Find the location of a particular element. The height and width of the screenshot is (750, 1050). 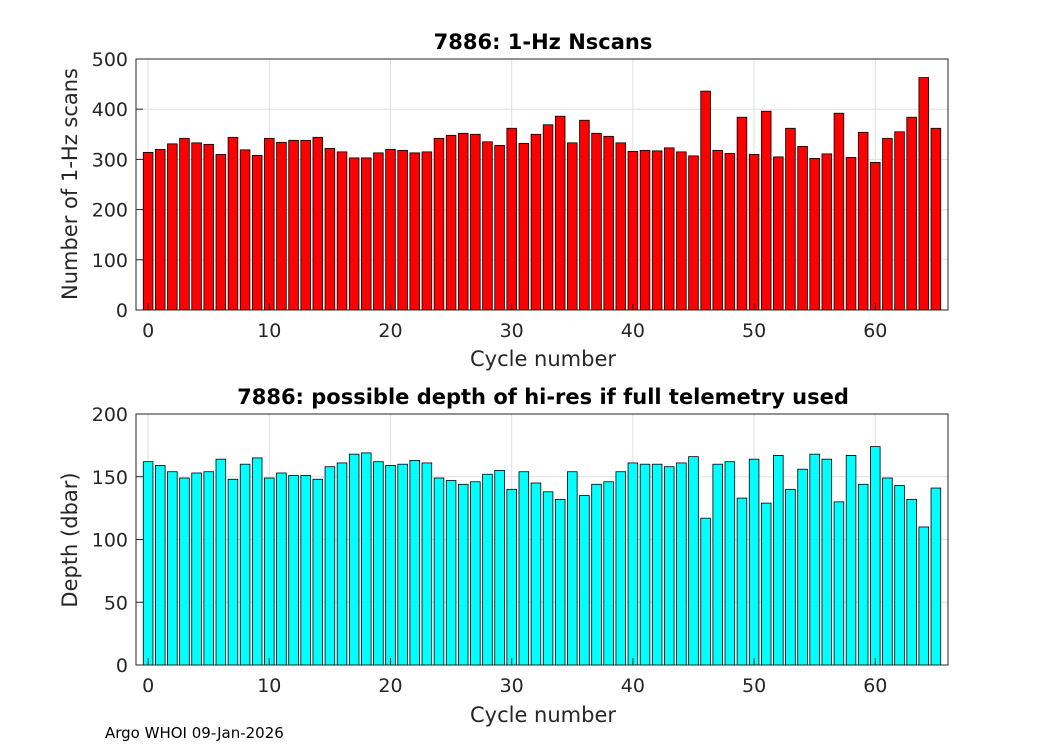

x-tick-label: 10 is located at coordinates (269, 686).